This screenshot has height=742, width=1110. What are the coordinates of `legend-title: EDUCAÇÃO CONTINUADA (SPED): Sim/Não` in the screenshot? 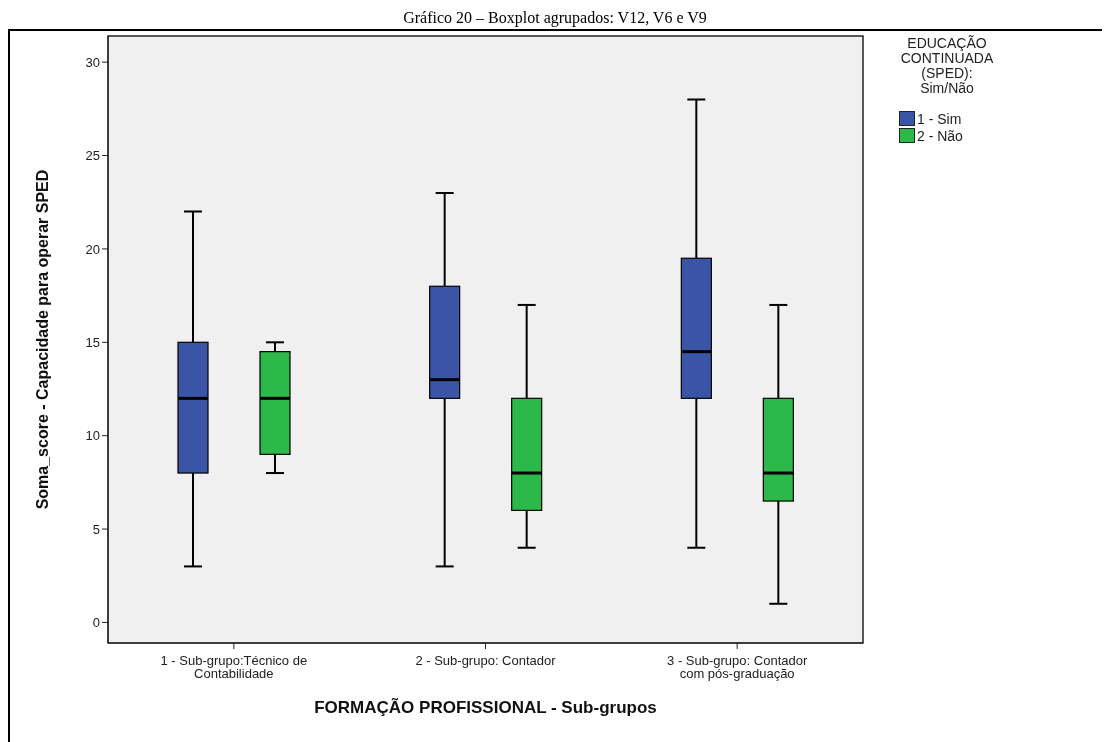 It's located at (947, 65).